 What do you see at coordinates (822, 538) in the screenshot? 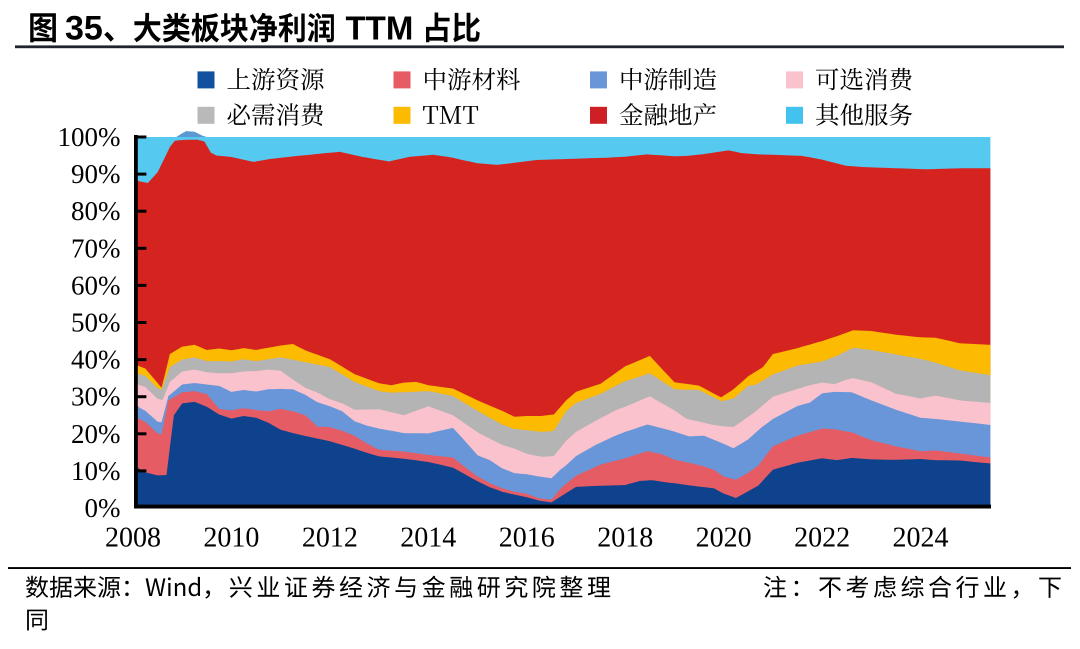
I see `svg-text: 2022` at bounding box center [822, 538].